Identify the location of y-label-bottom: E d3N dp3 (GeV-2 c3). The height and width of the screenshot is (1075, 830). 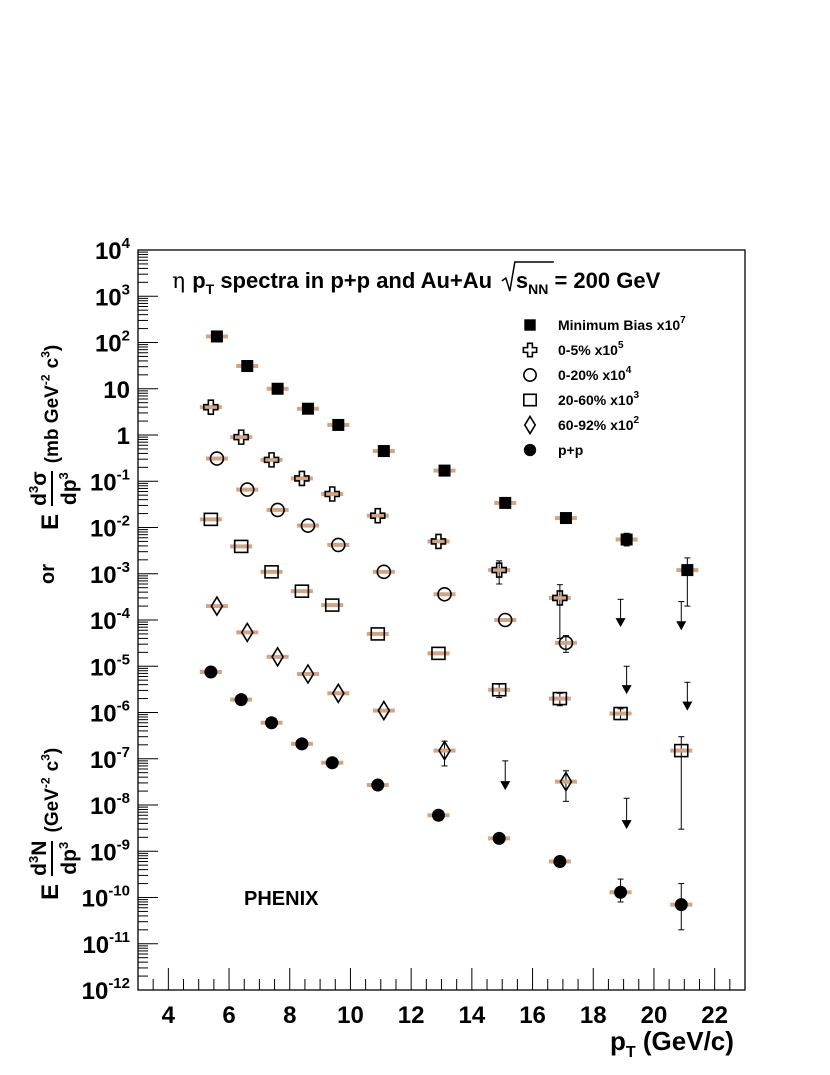
(52, 824).